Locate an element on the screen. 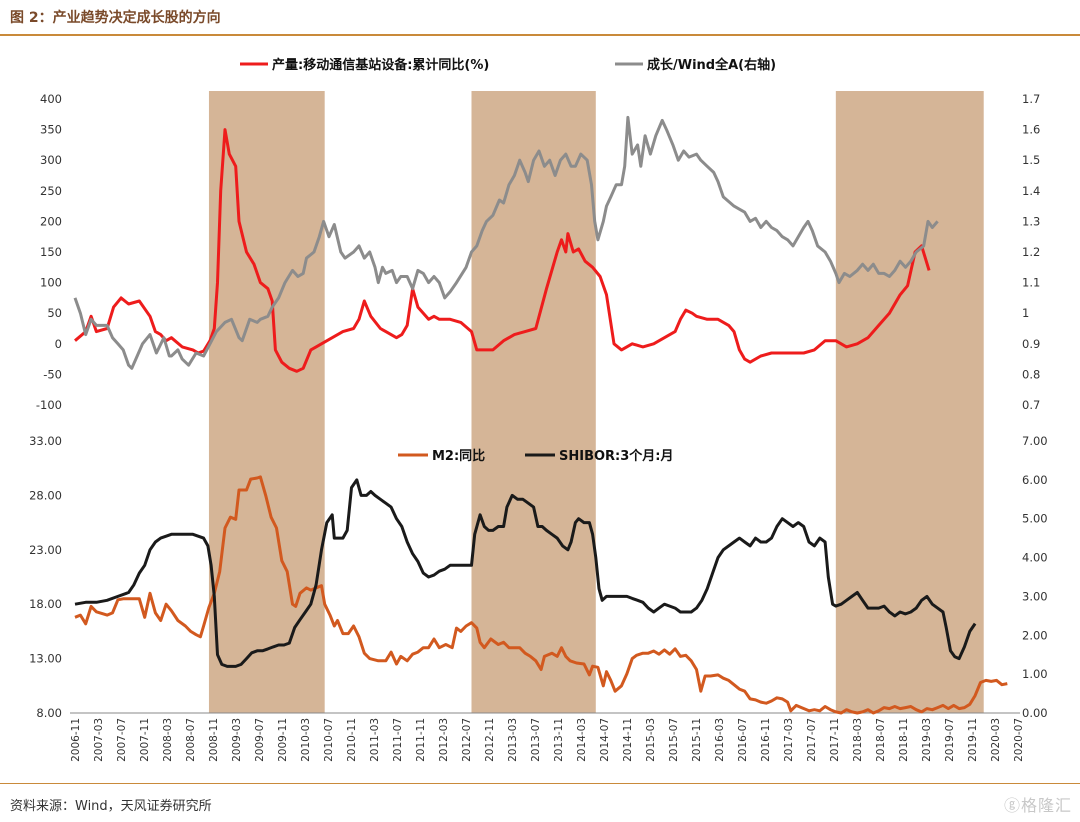 The height and width of the screenshot is (822, 1080). left-axis-tick-label: -50 is located at coordinates (52, 374).